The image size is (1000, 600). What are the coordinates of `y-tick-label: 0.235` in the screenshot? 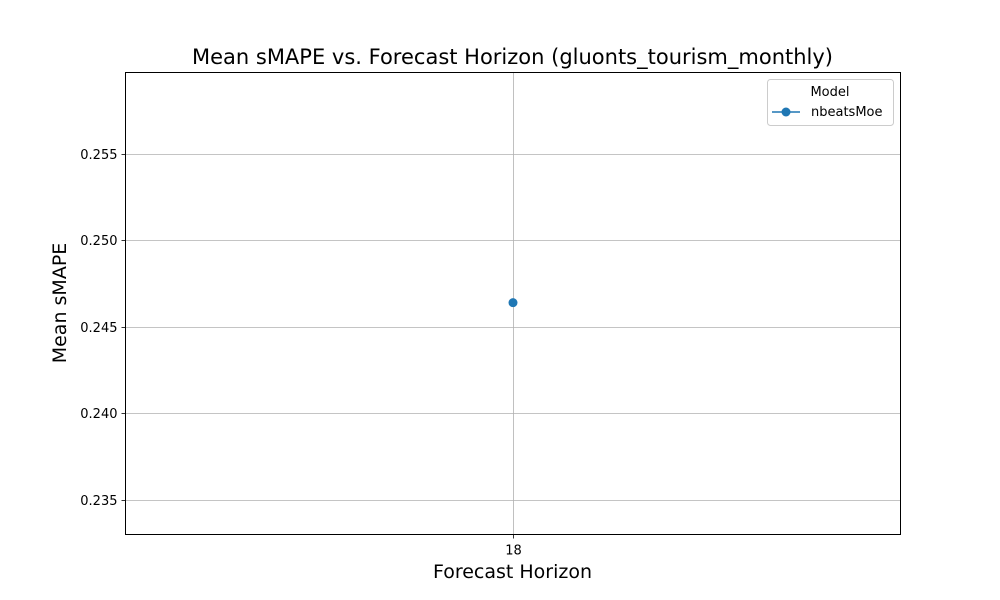 It's located at (98, 501).